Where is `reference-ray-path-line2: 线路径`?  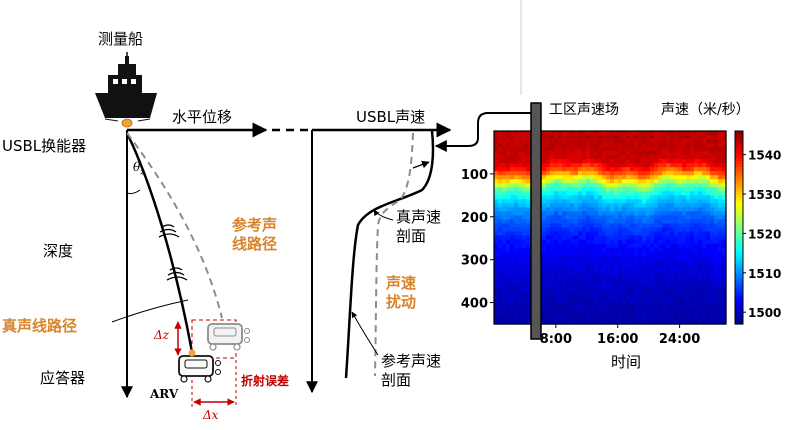
reference-ray-path-line2: 线路径 is located at coordinates (255, 244).